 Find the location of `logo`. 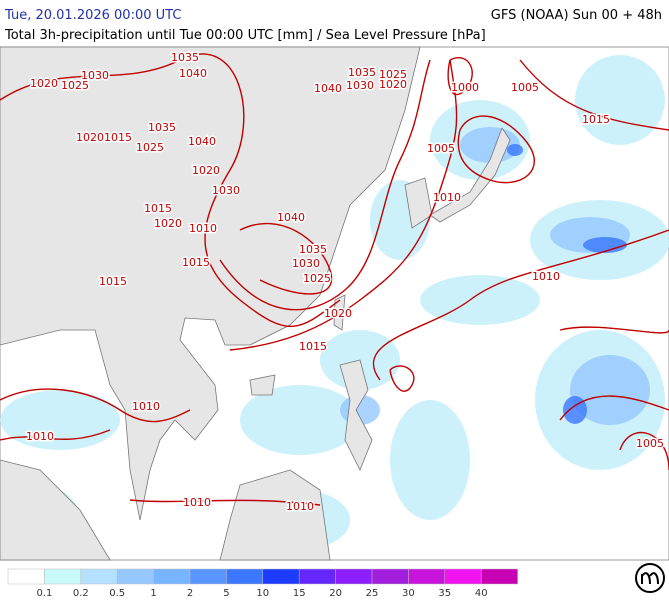

logo is located at coordinates (650, 578).